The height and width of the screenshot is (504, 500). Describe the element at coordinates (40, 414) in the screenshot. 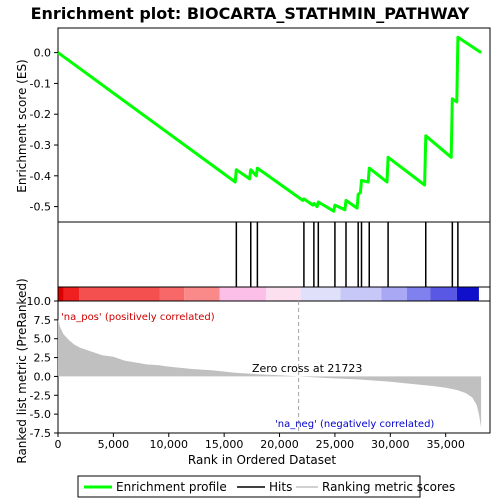

I see `metric-y-tick-label-6: -5.0` at that location.